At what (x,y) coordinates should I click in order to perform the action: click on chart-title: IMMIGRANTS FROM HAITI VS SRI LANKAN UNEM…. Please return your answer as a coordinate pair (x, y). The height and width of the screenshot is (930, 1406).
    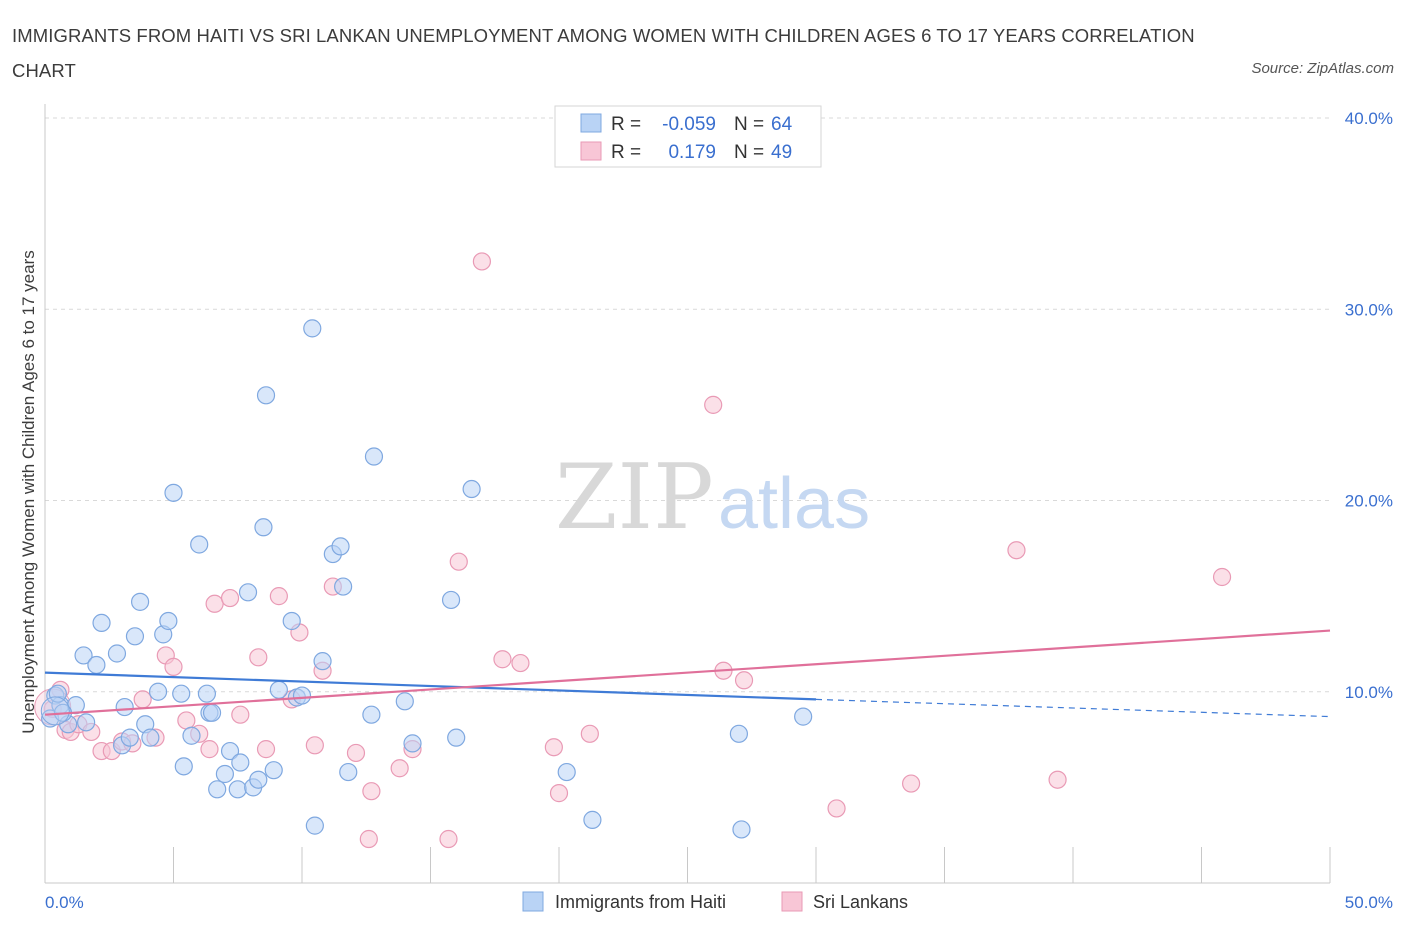
    Looking at the image, I should click on (603, 53).